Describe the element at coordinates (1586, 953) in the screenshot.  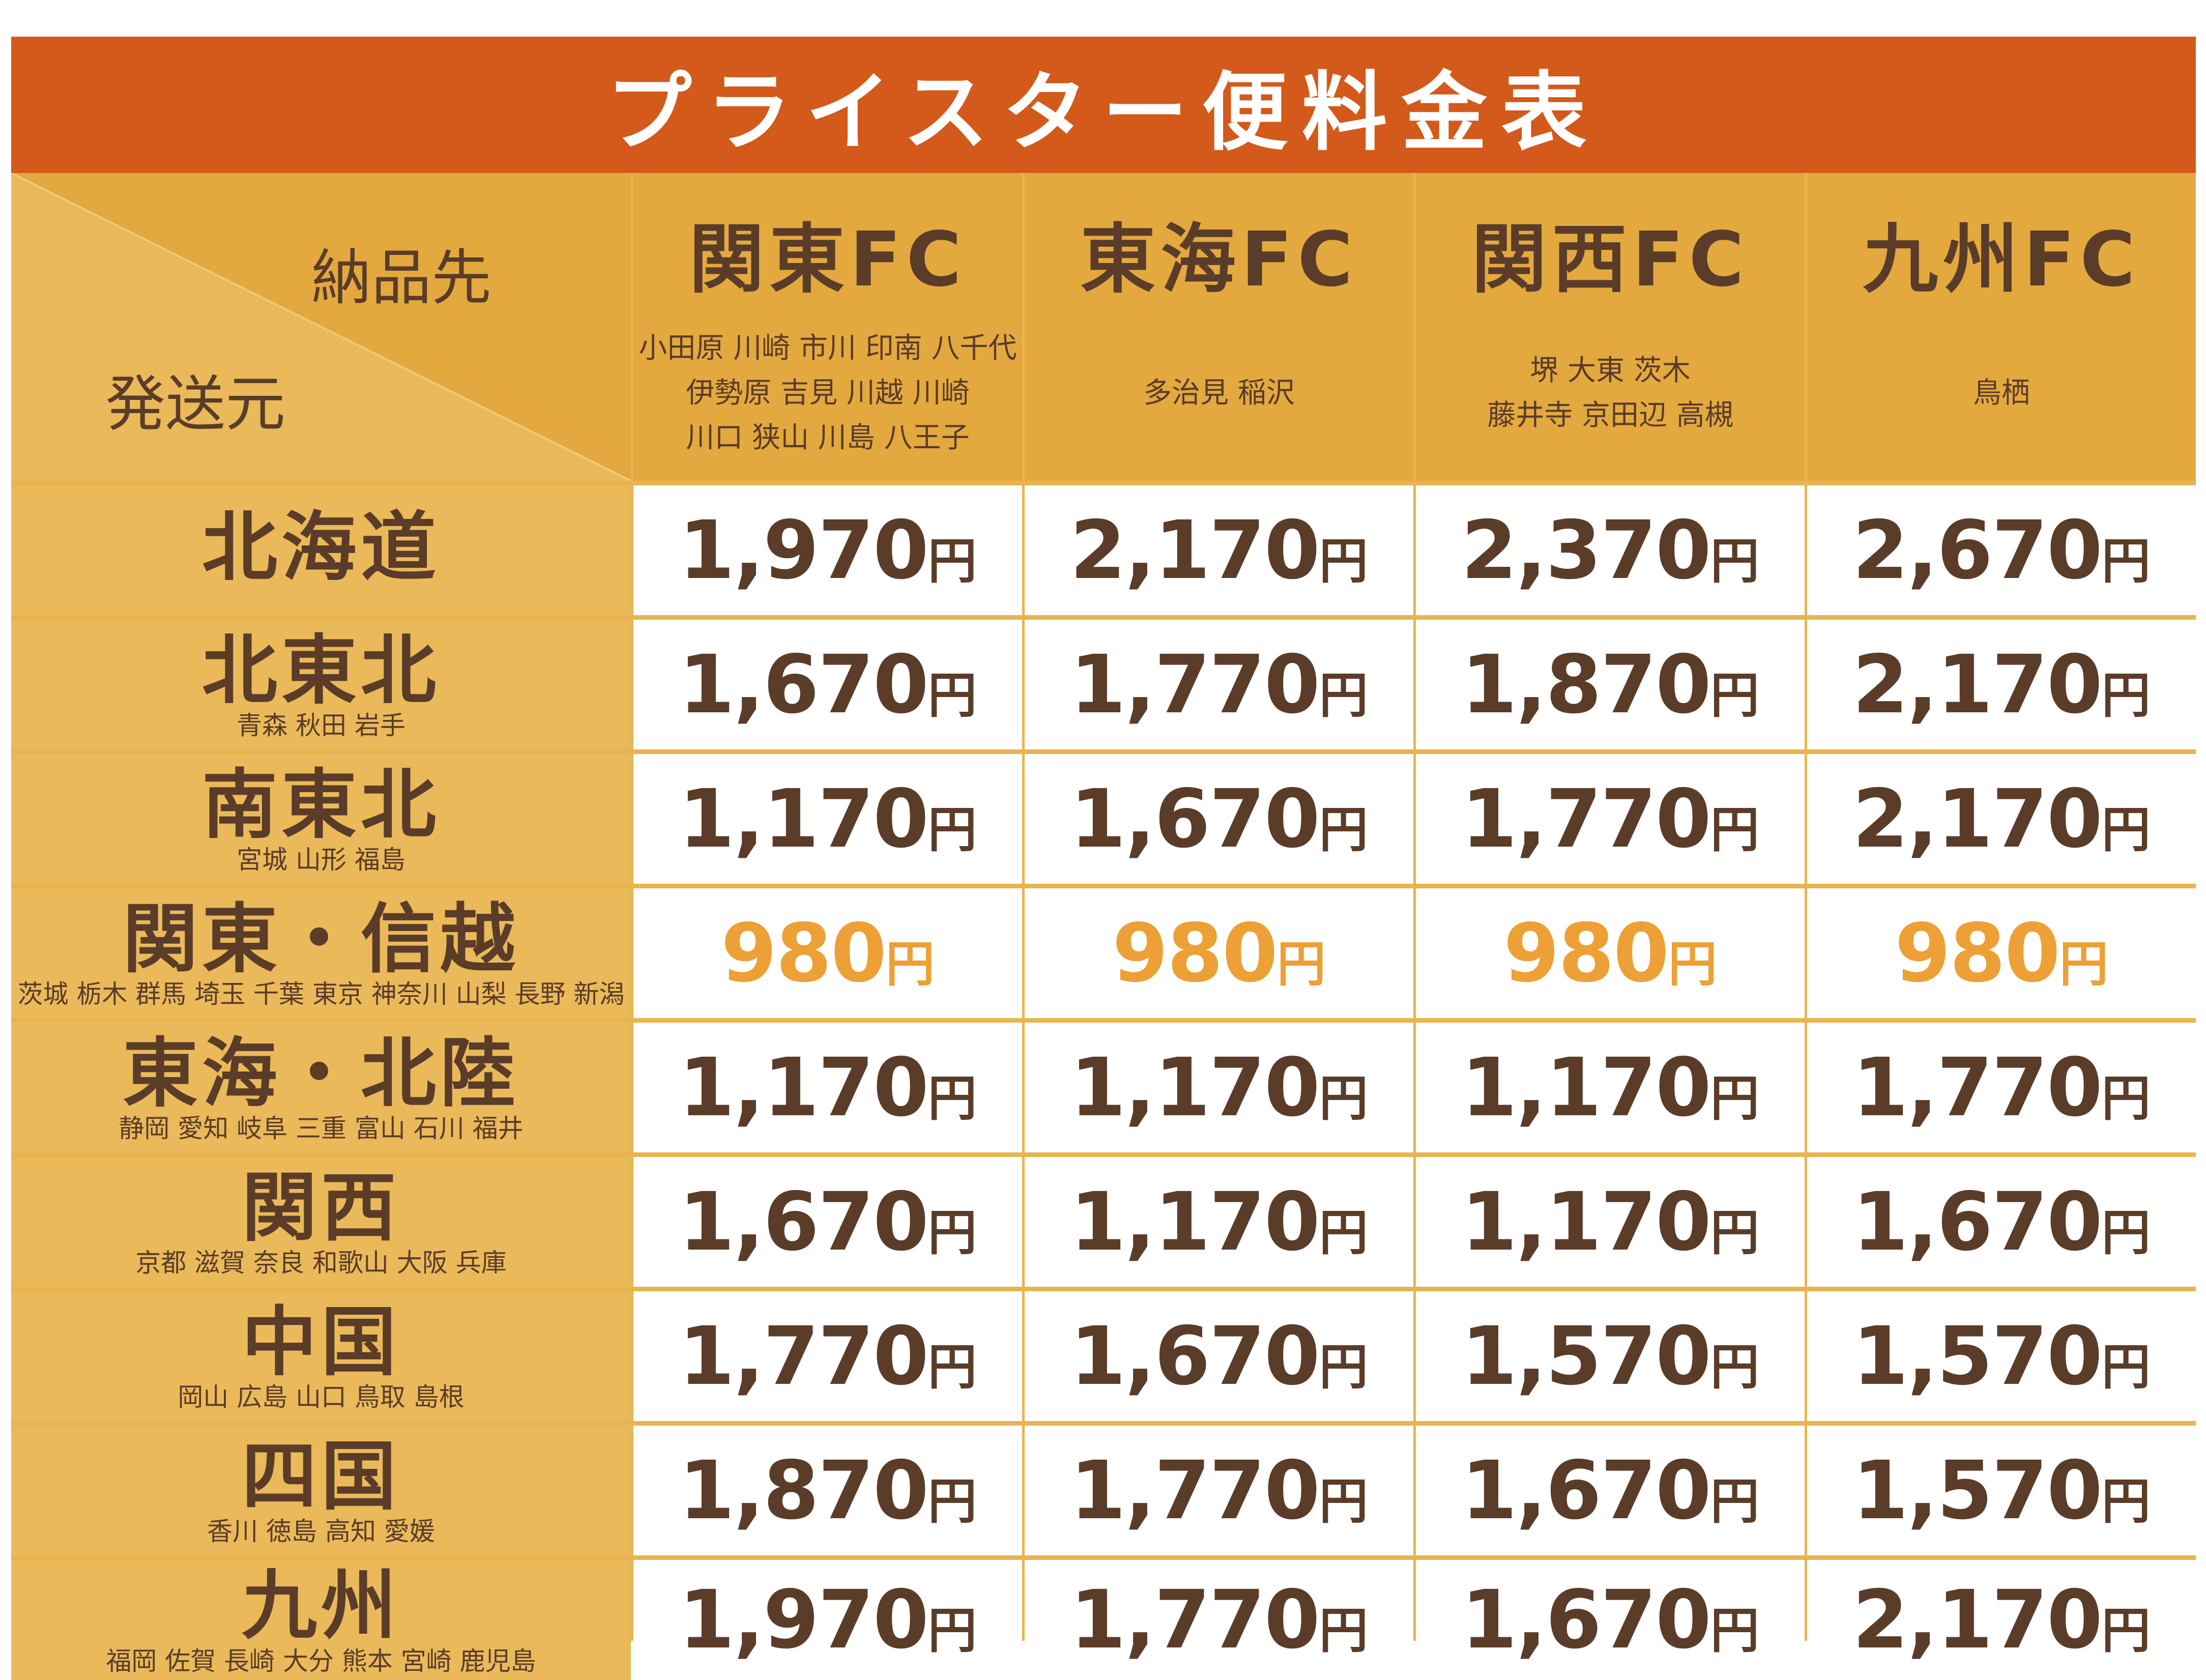
I see `price-amount: 980` at that location.